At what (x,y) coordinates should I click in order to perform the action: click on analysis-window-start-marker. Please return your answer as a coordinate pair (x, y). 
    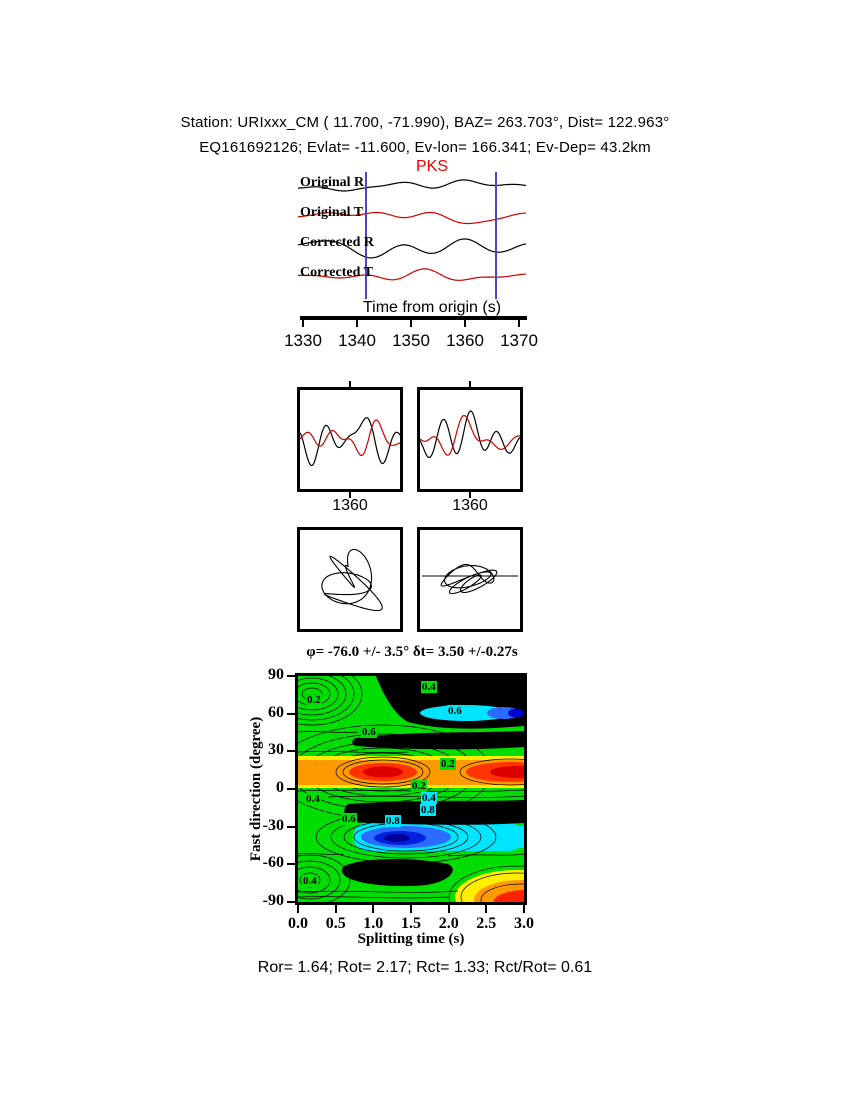
    Looking at the image, I should click on (366, 235).